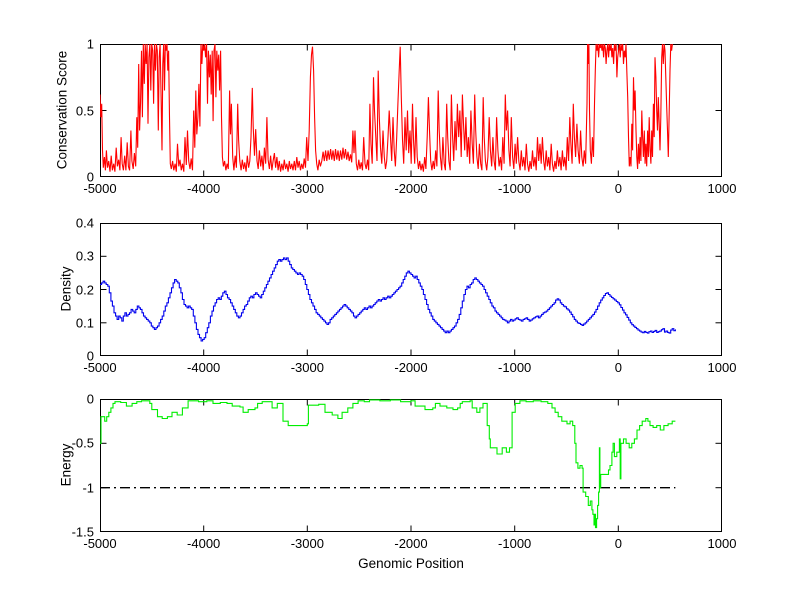  I want to click on density-x-tick-label: -2000, so click(411, 367).